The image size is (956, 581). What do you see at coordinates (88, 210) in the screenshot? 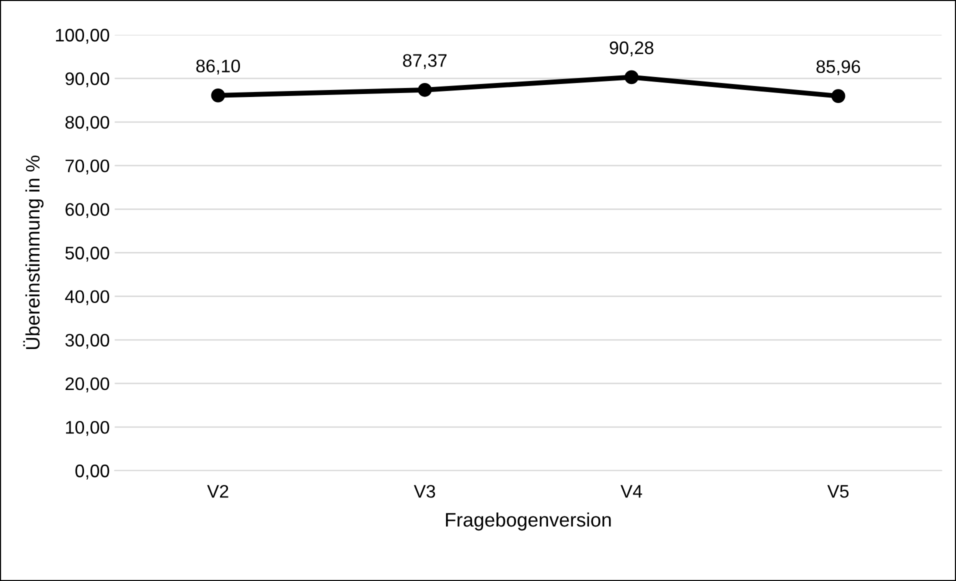
I see `y-tick-label: 60,00` at bounding box center [88, 210].